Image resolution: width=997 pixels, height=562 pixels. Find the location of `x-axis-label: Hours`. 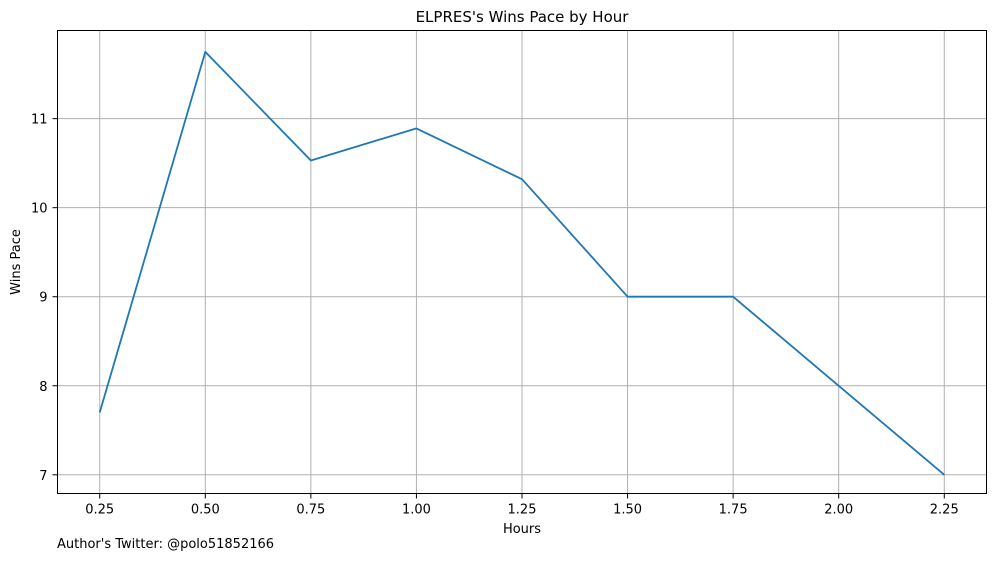

x-axis-label: Hours is located at coordinates (522, 529).